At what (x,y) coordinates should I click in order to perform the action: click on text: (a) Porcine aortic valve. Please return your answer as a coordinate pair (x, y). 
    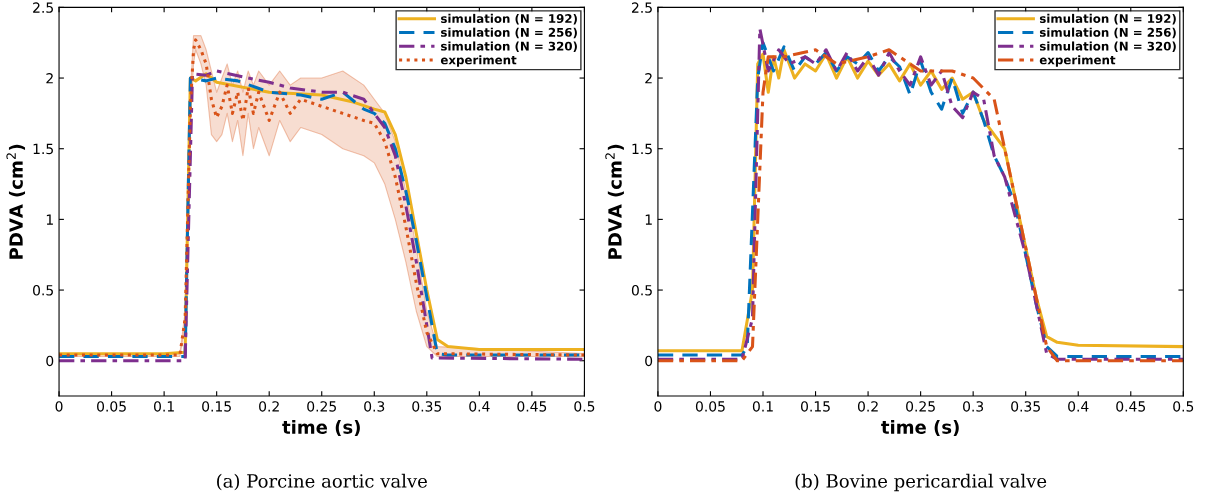
    Looking at the image, I should click on (322, 482).